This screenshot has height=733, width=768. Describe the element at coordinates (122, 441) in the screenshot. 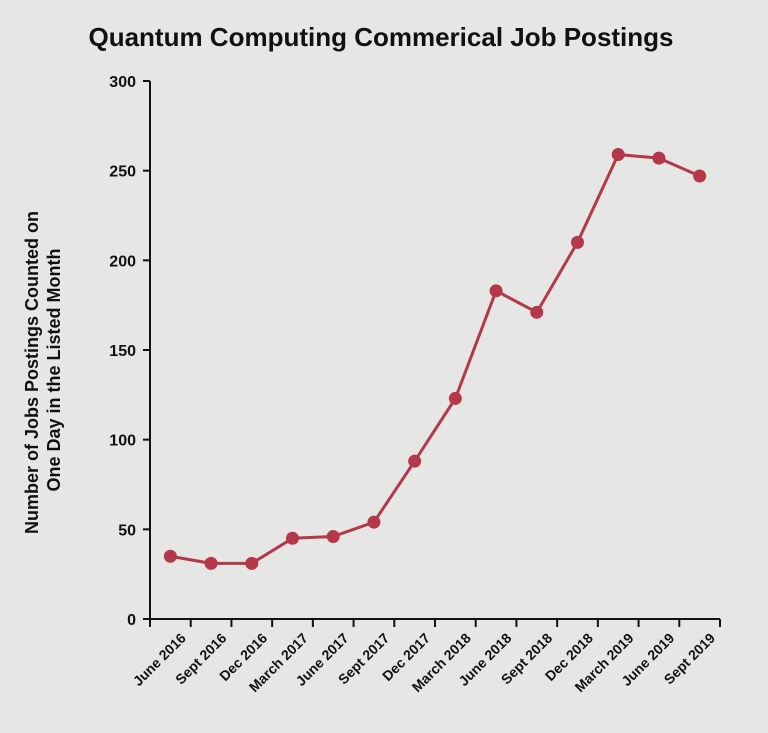

I see `y-tick-label: 100` at that location.